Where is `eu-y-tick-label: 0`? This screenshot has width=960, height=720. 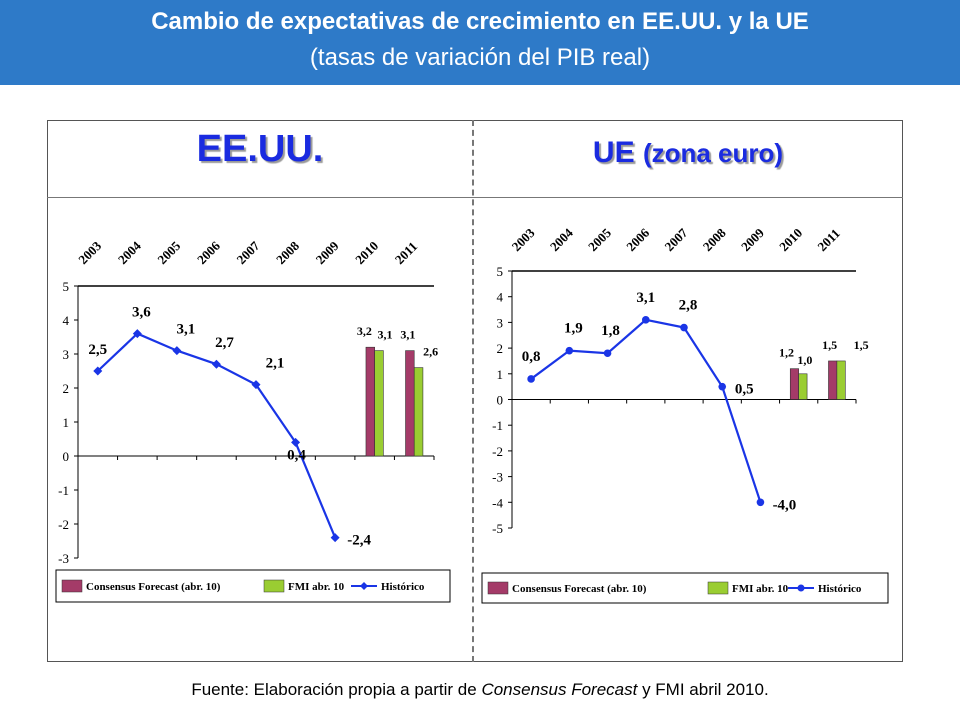
eu-y-tick-label: 0 is located at coordinates (500, 400).